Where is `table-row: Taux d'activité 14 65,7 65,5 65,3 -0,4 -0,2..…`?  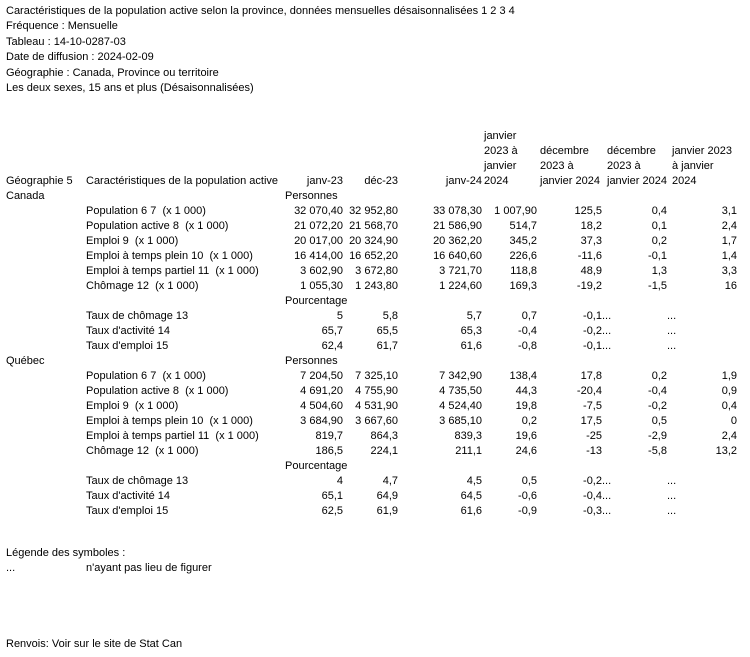 table-row: Taux d'activité 14 65,7 65,5 65,3 -0,4 -0,2..… is located at coordinates (371, 331).